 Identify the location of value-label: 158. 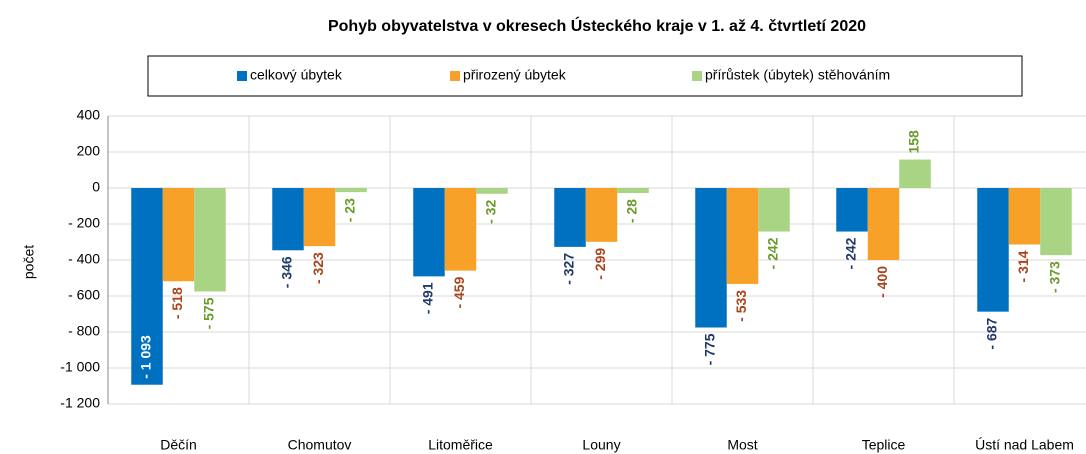
(914, 142).